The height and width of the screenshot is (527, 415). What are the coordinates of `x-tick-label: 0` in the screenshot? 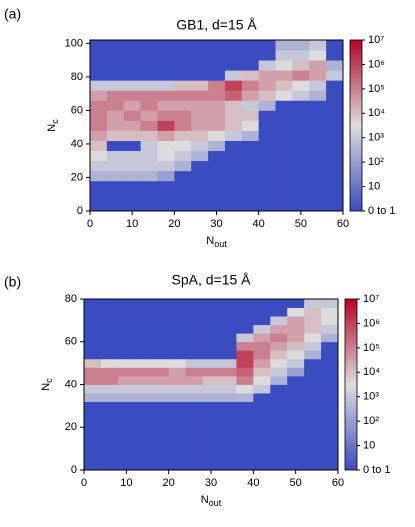 It's located at (90, 224).